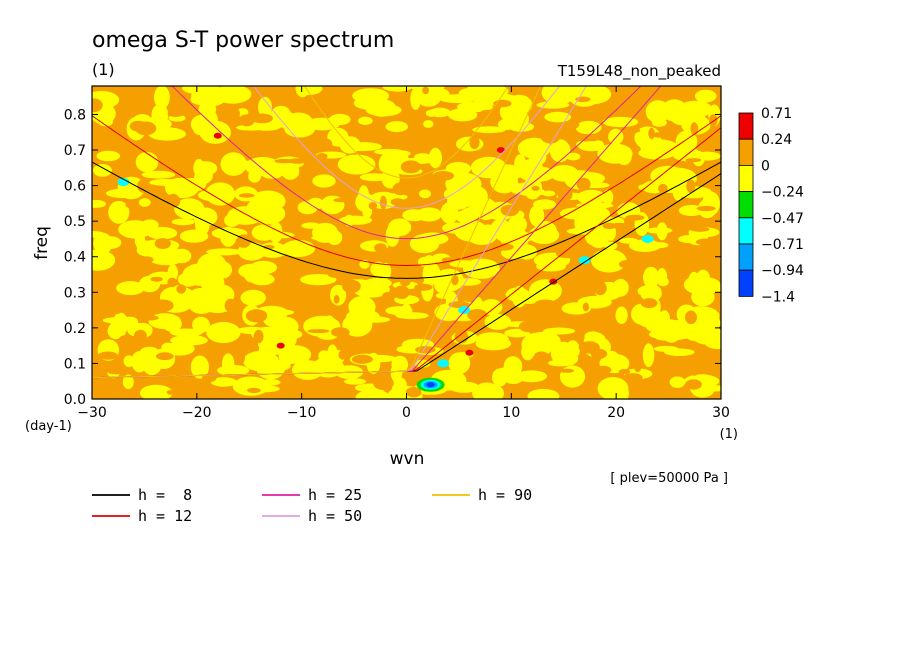 The width and height of the screenshot is (904, 654). I want to click on x-tick-label: 20, so click(616, 413).